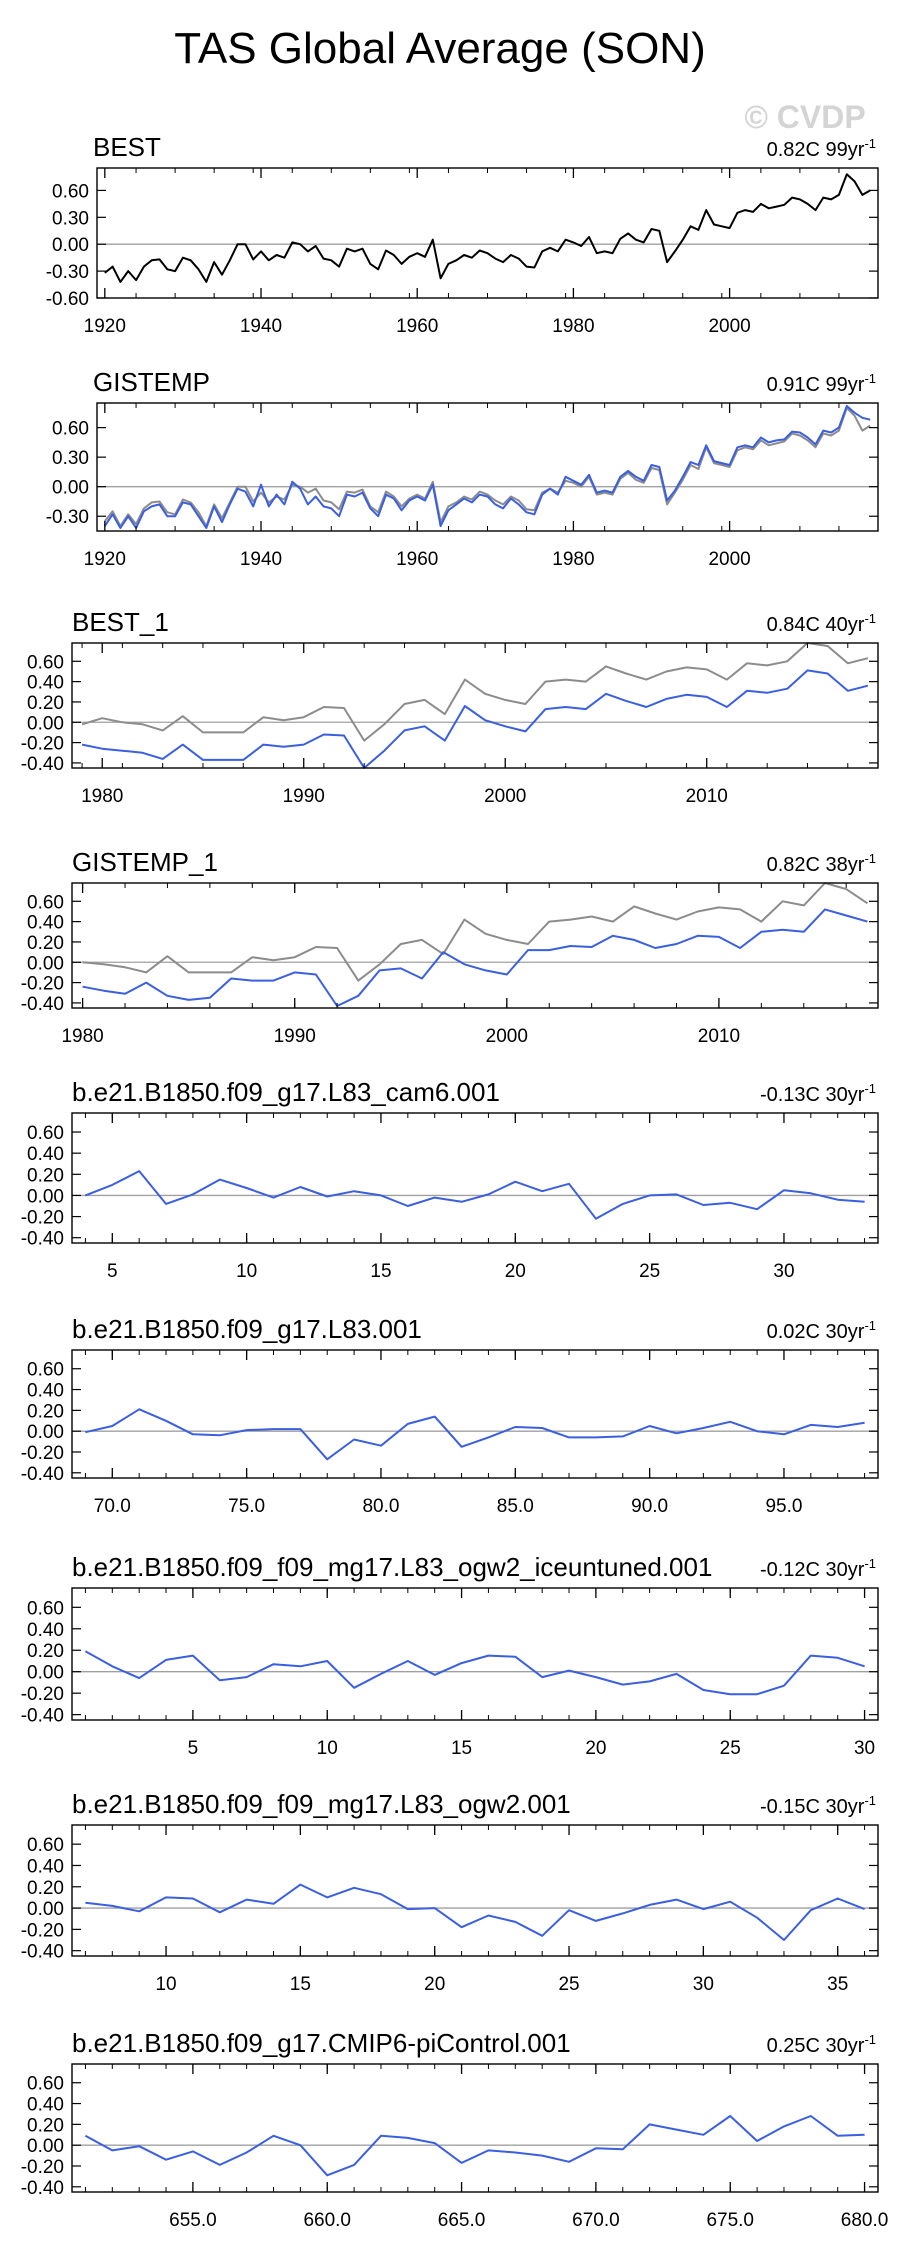 The image size is (907, 2263). I want to click on trend-value: 0.25C 30yr, so click(816, 2046).